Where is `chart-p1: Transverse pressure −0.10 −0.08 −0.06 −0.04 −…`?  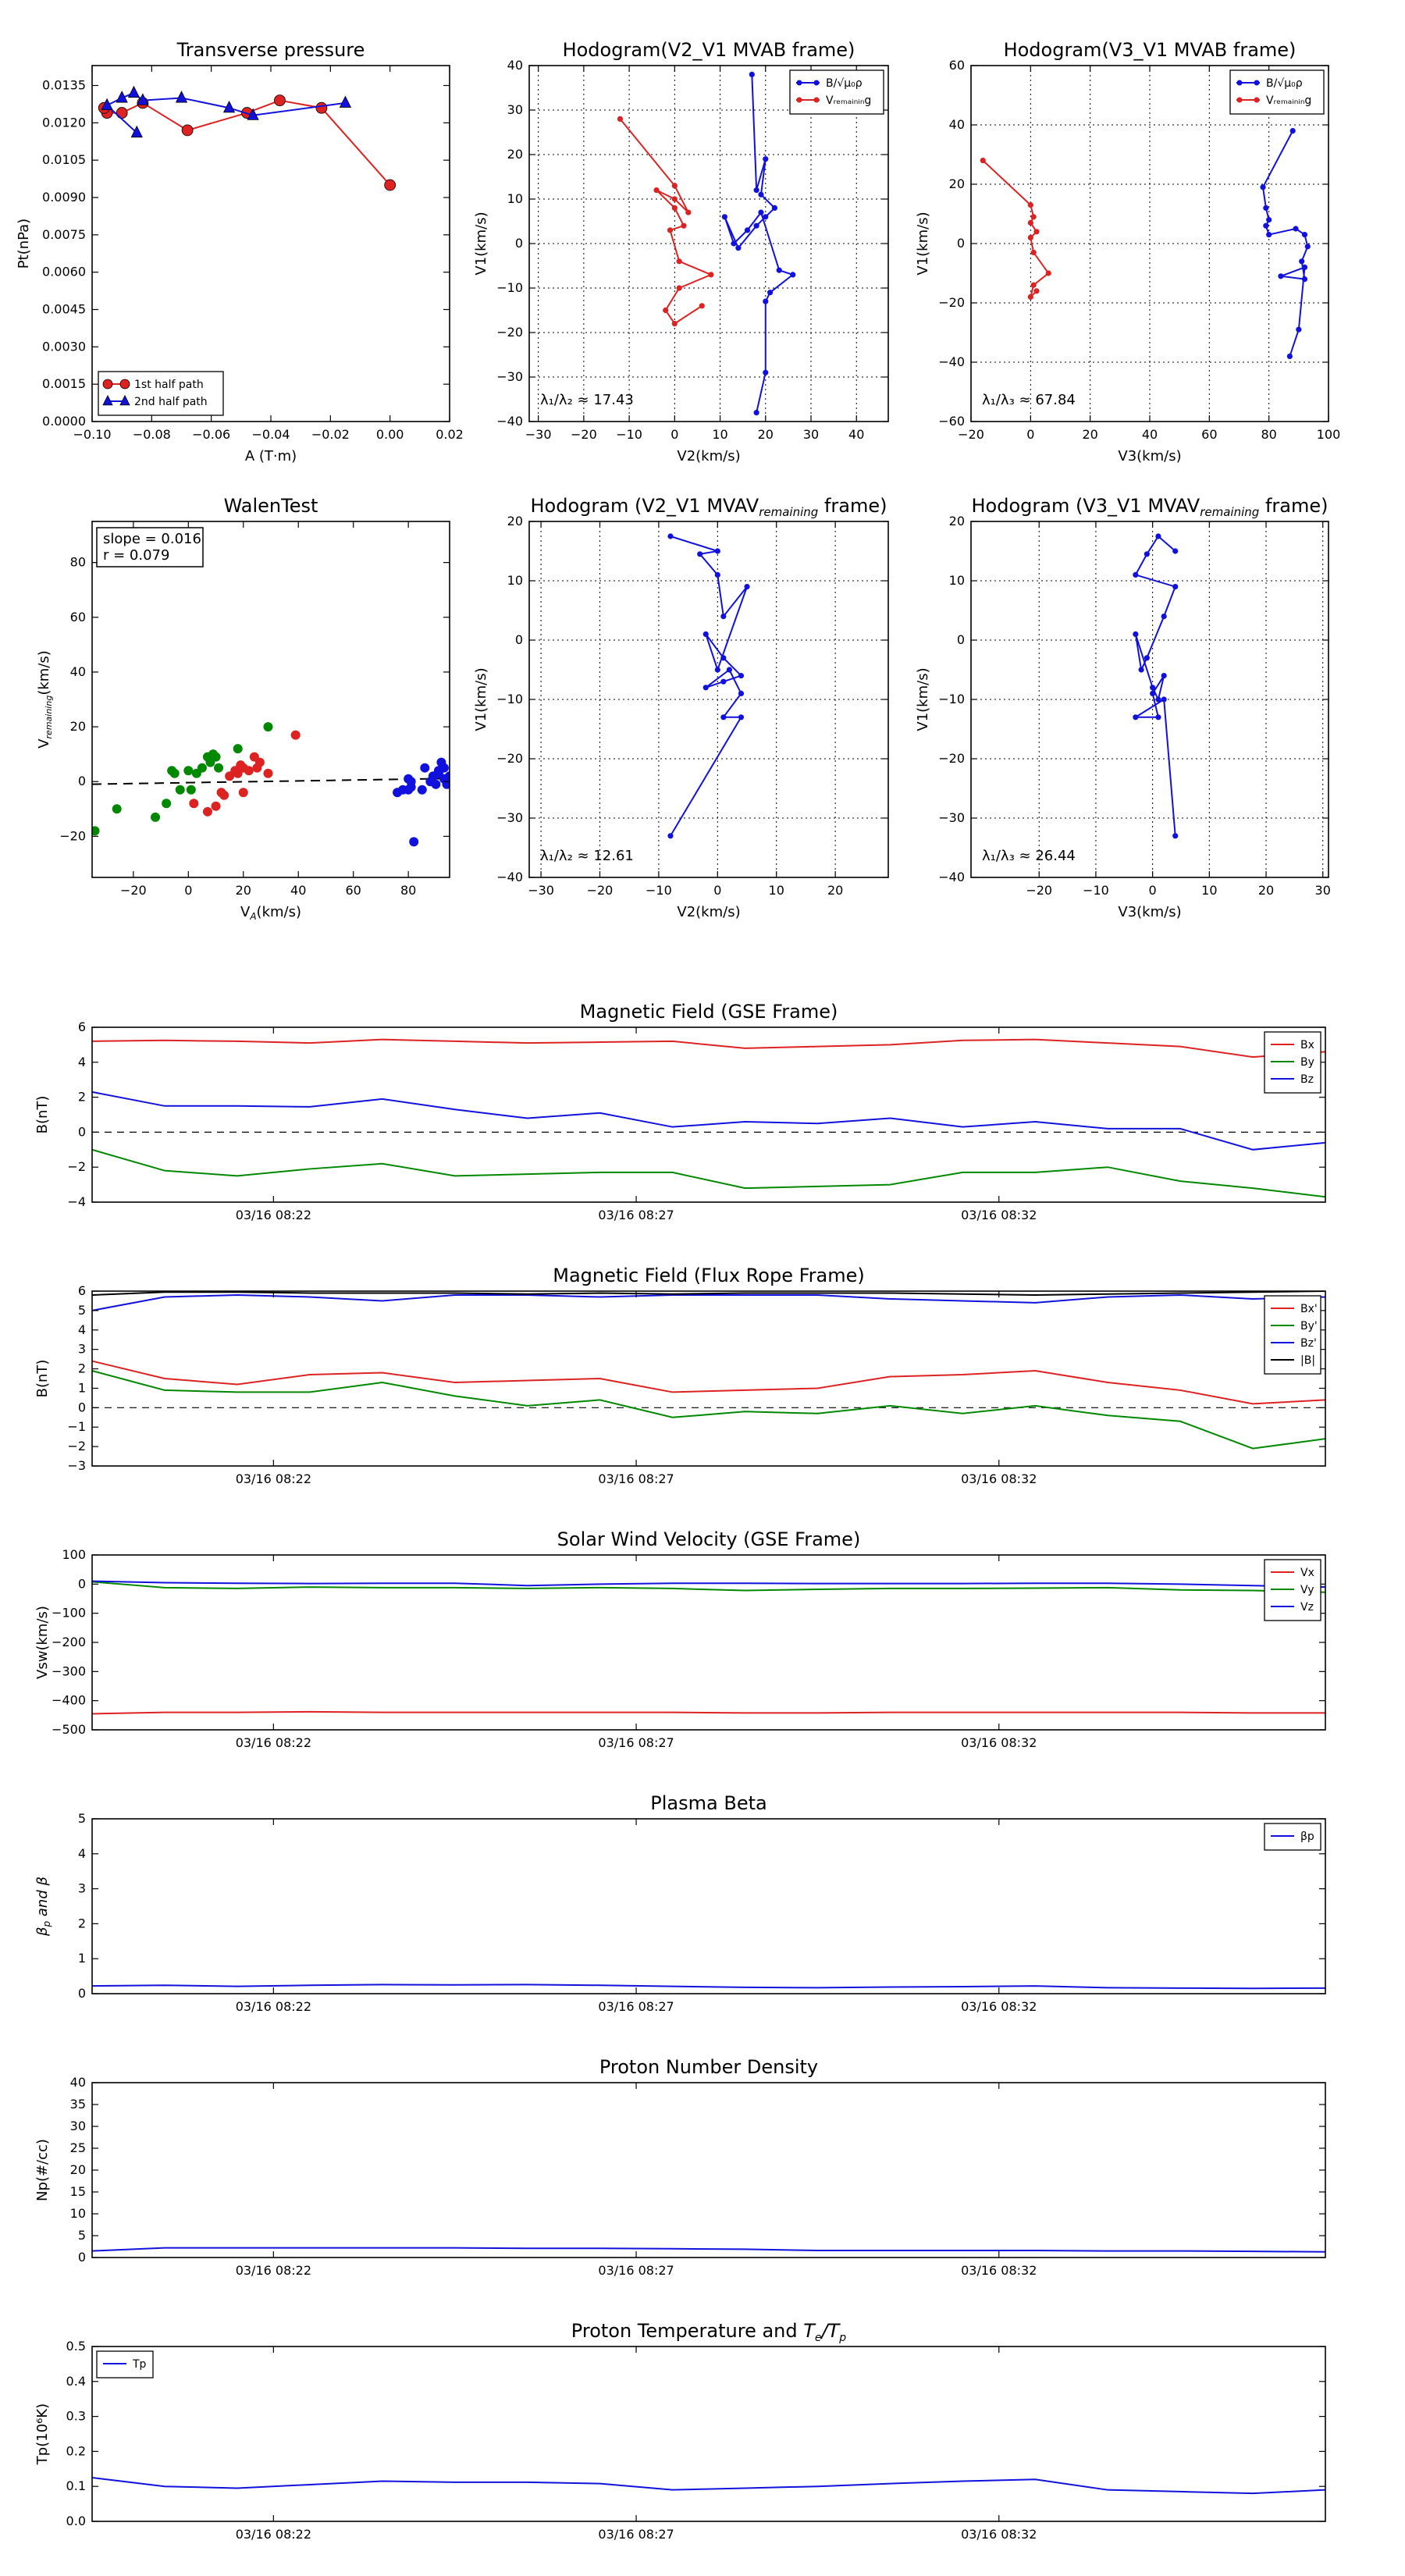
chart-p1: Transverse pressure −0.10 −0.08 −0.06 −0.04 −… is located at coordinates (240, 251).